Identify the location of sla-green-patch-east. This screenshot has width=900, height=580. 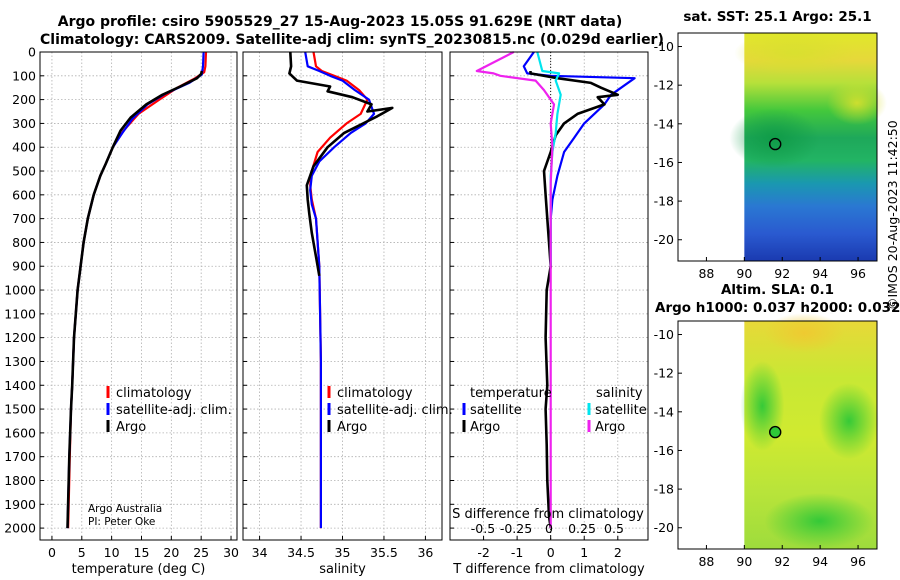
(849, 421).